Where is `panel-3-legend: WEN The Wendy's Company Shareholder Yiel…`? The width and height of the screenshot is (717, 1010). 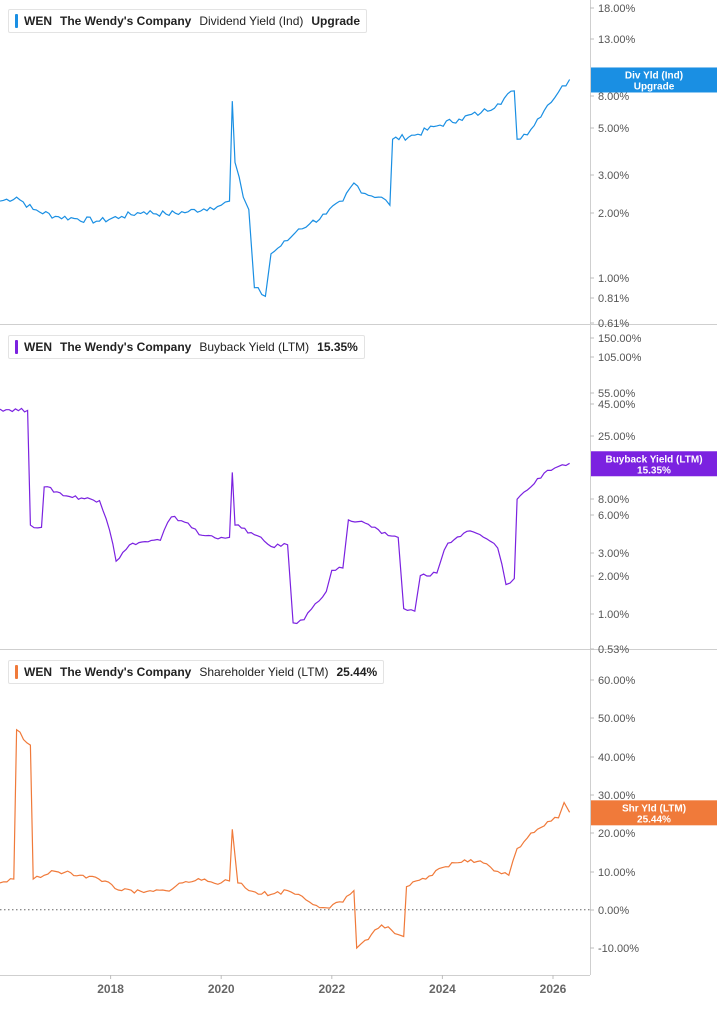
panel-3-legend: WEN The Wendy's Company Shareholder Yiel… is located at coordinates (196, 672).